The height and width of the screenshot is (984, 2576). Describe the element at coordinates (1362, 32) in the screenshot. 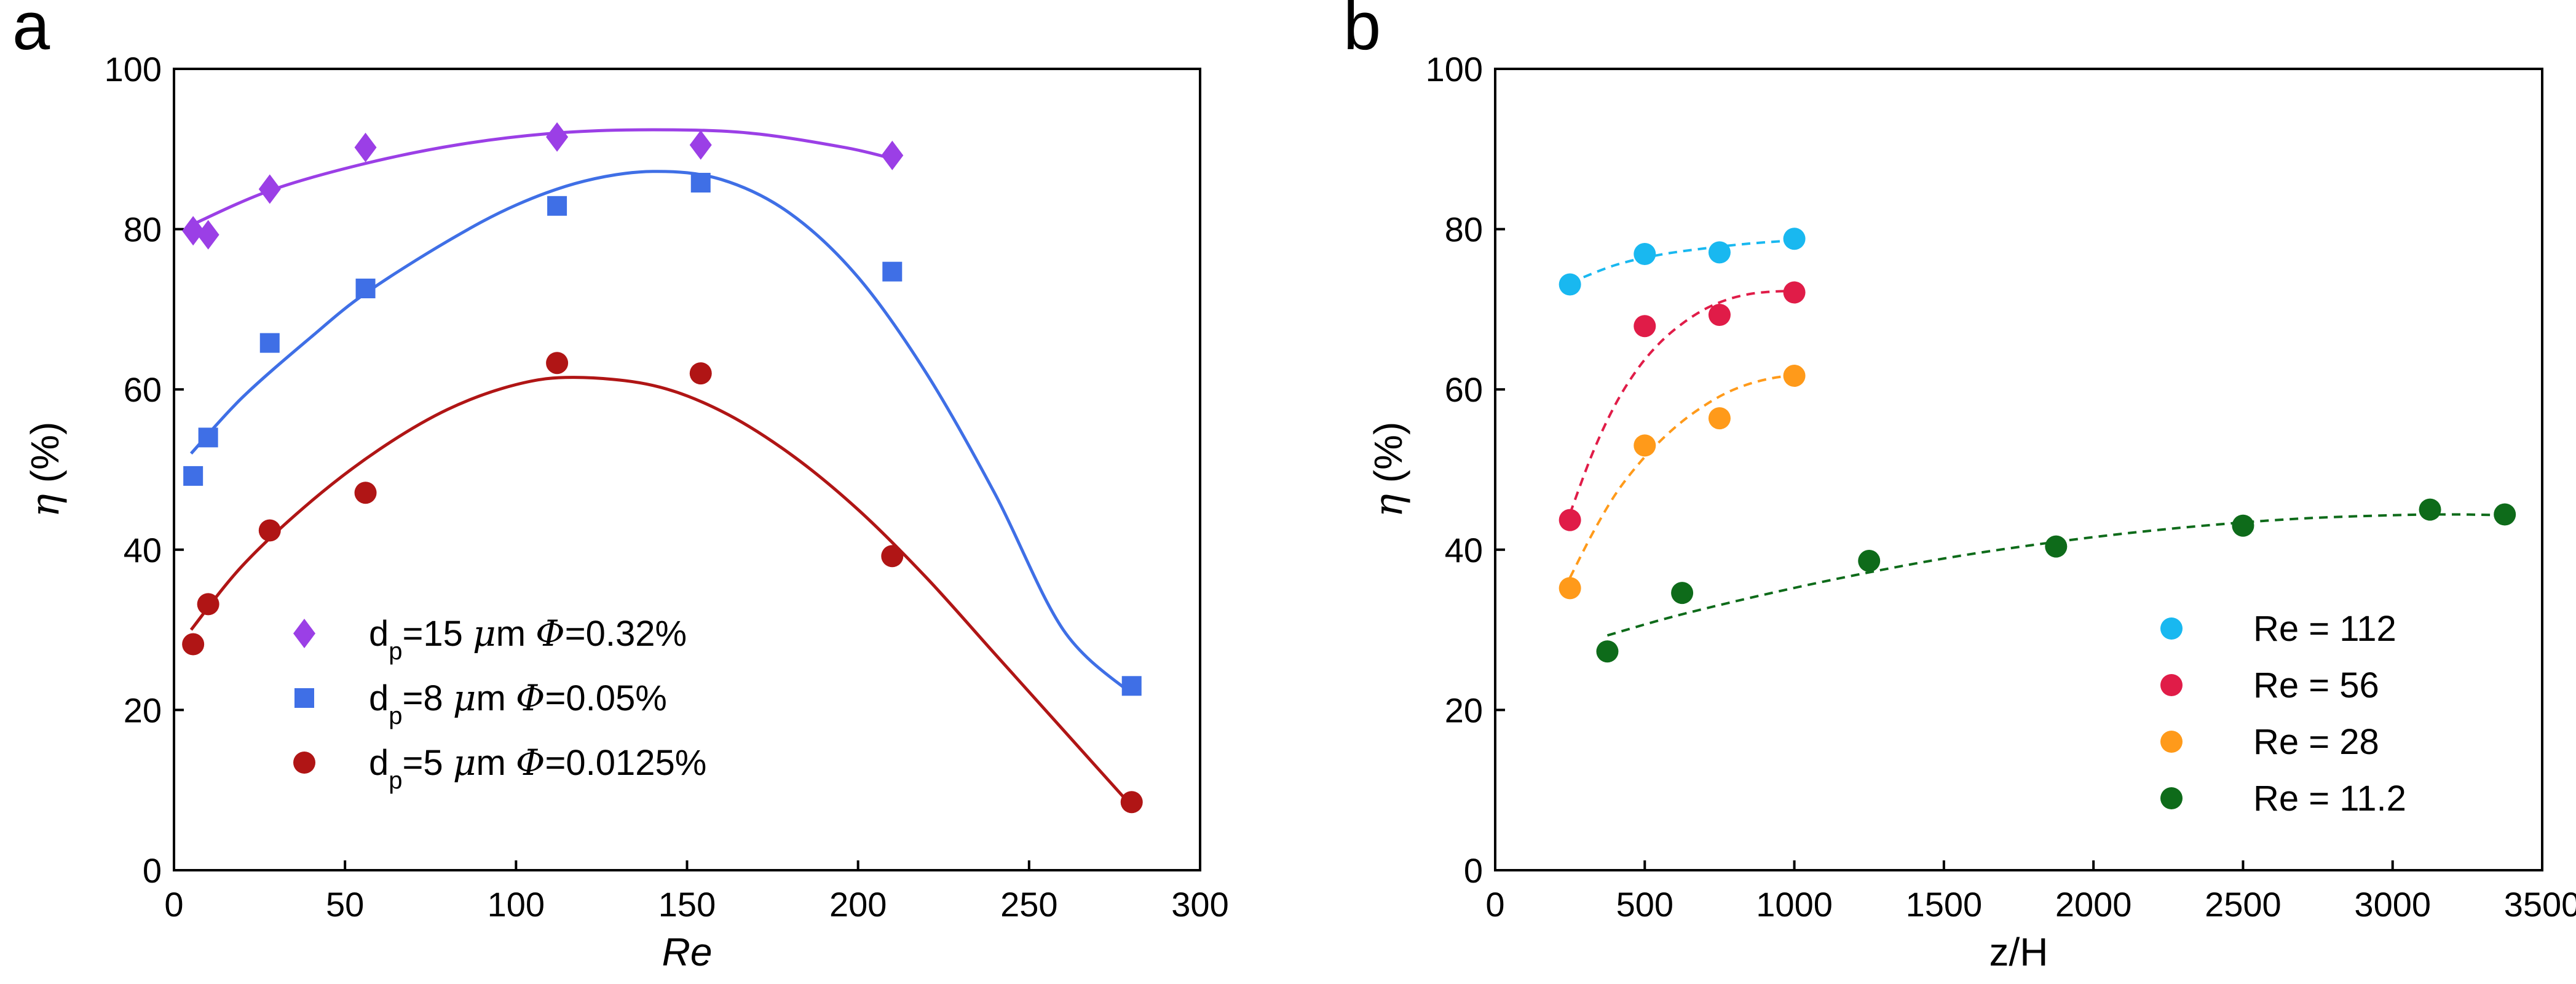

I see `panel-label: b` at that location.